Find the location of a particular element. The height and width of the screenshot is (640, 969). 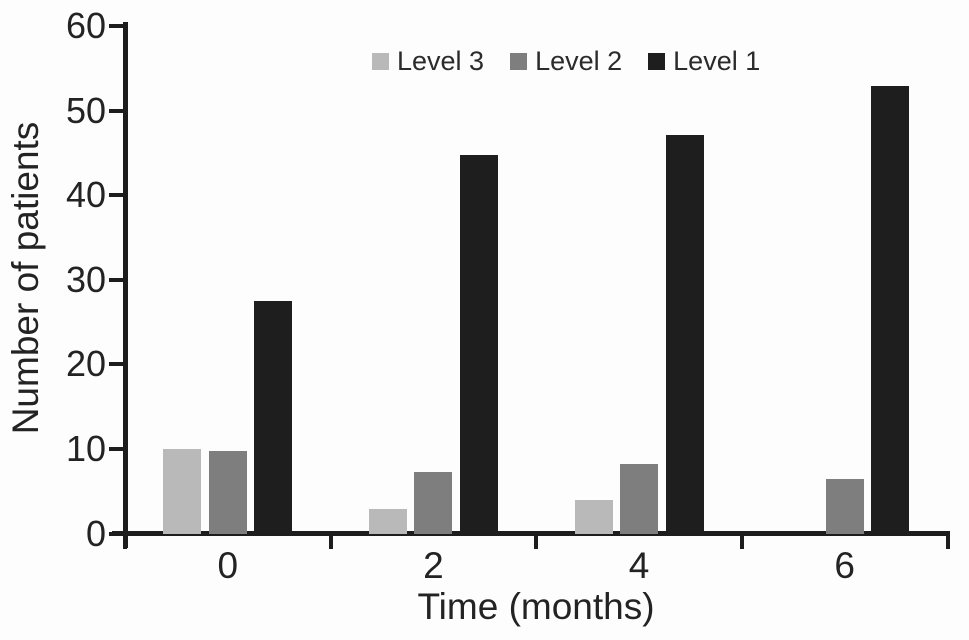

y-tick-label: 10 is located at coordinates (85, 448).